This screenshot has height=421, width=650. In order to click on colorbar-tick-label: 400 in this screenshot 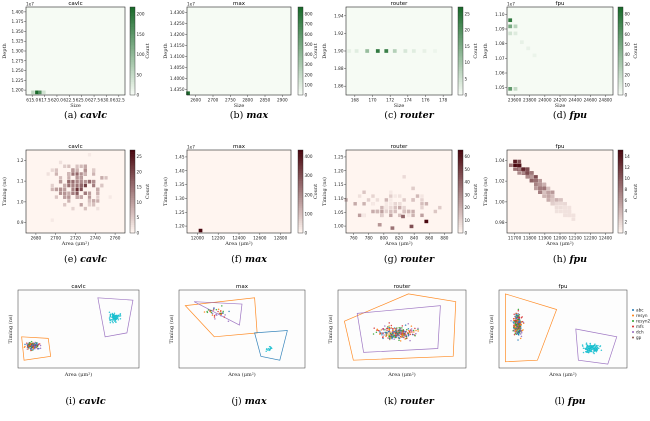, I will do `click(309, 156)`.